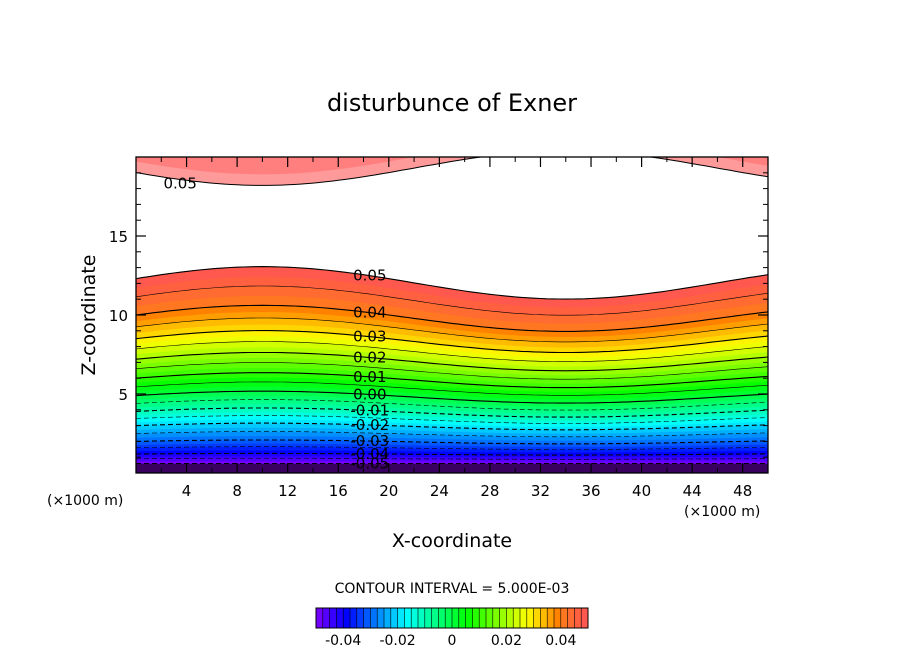 This screenshot has height=654, width=904. What do you see at coordinates (742, 491) in the screenshot?
I see `x-tick-label: 48` at bounding box center [742, 491].